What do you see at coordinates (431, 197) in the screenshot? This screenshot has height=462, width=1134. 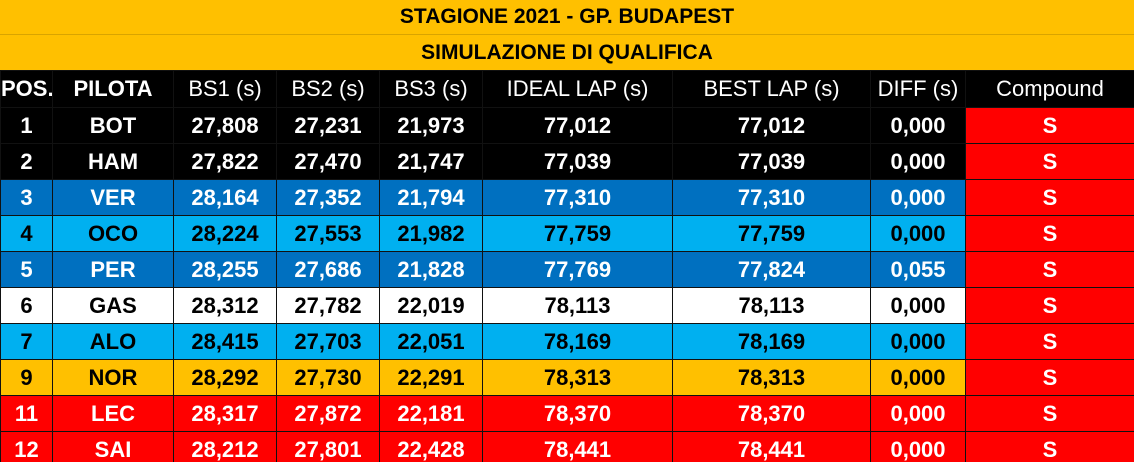 I see `cell-bs3: 21,794` at bounding box center [431, 197].